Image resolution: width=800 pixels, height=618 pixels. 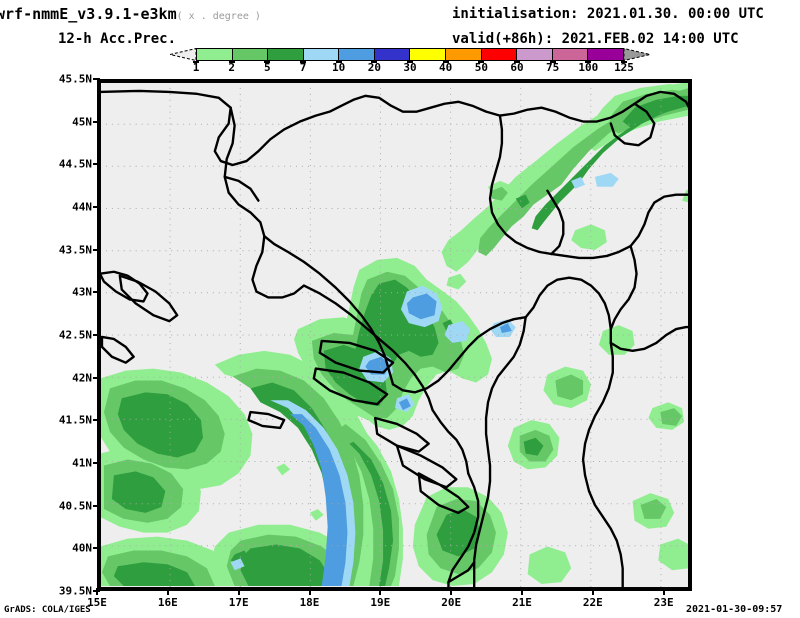 What do you see at coordinates (446, 67) in the screenshot?
I see `colorbar-label: 40` at bounding box center [446, 67].